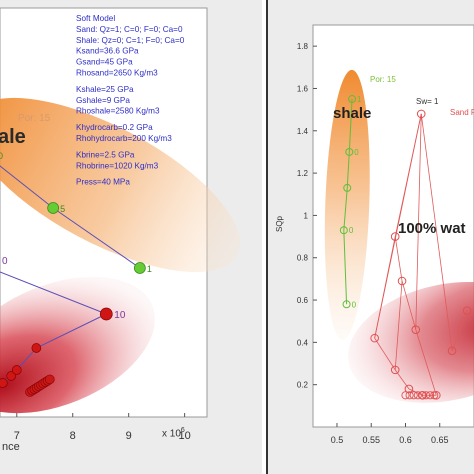 The width and height of the screenshot is (474, 474). I want to click on panel-divider-line, so click(267, 237).